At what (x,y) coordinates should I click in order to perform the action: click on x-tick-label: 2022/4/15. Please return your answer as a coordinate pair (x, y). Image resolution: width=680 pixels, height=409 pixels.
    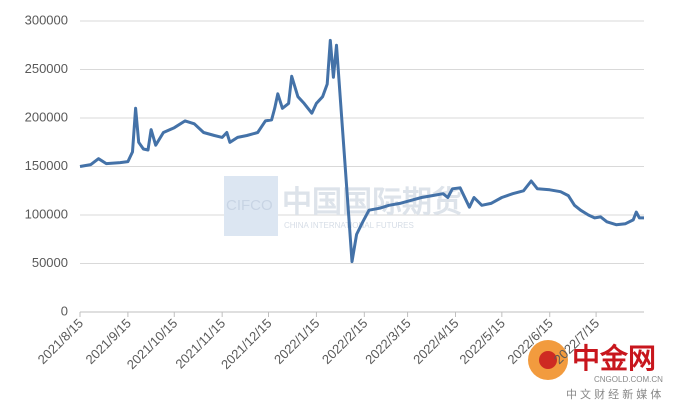
    Looking at the image, I should click on (436, 342).